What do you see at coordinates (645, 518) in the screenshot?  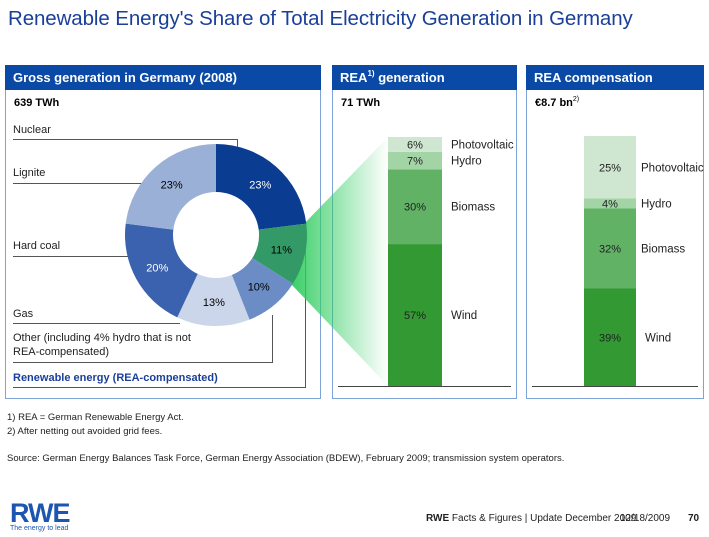 I see `footer-date: 12/18/2009` at bounding box center [645, 518].